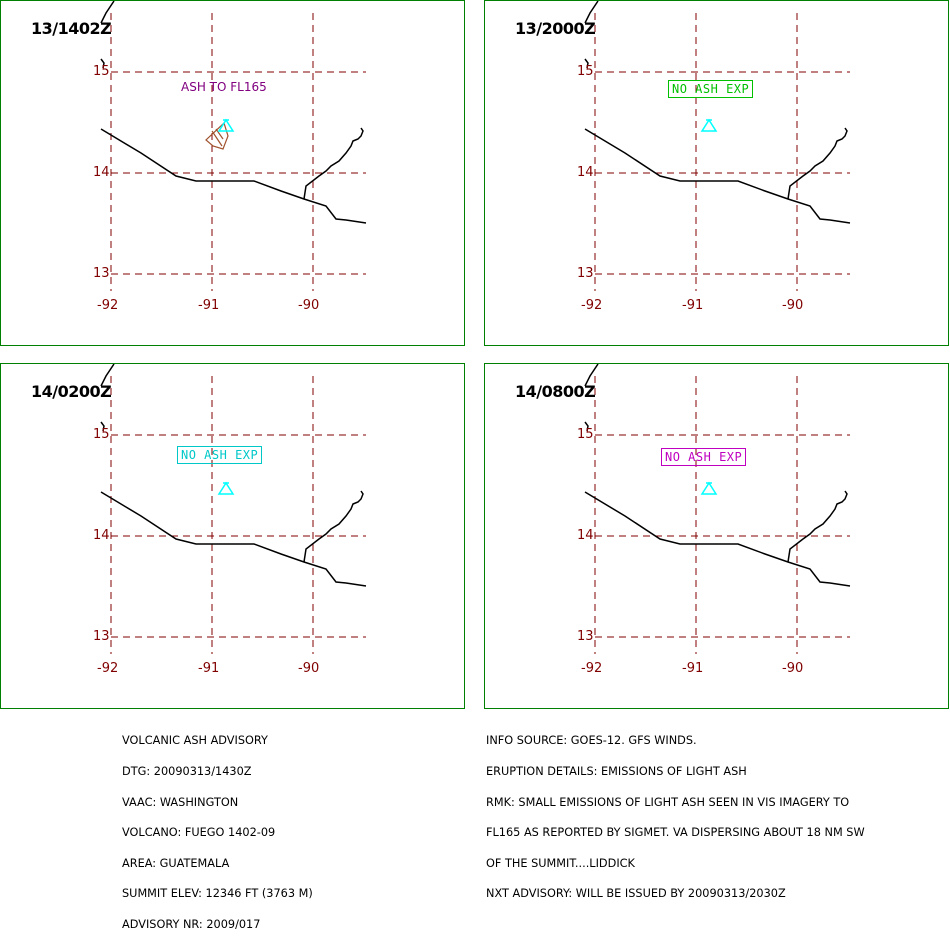 The width and height of the screenshot is (950, 940). Describe the element at coordinates (217, 894) in the screenshot. I see `advisory-line: SUMMIT ELEV: 12346 FT (3763 M)` at that location.